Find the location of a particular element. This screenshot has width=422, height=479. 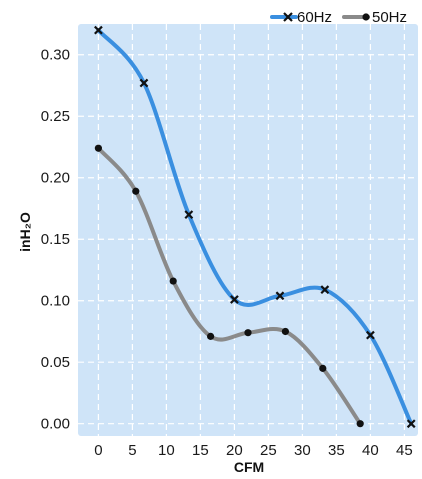

y-axis-title: inH₂O is located at coordinates (25, 232).